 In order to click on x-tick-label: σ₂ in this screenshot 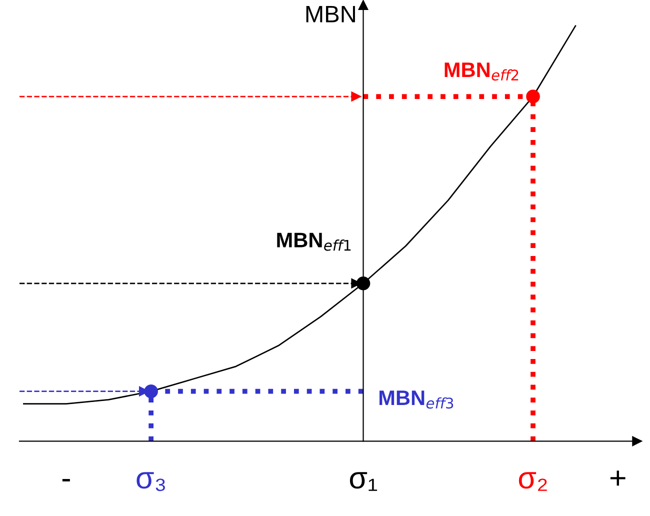, I will do `click(532, 481)`.